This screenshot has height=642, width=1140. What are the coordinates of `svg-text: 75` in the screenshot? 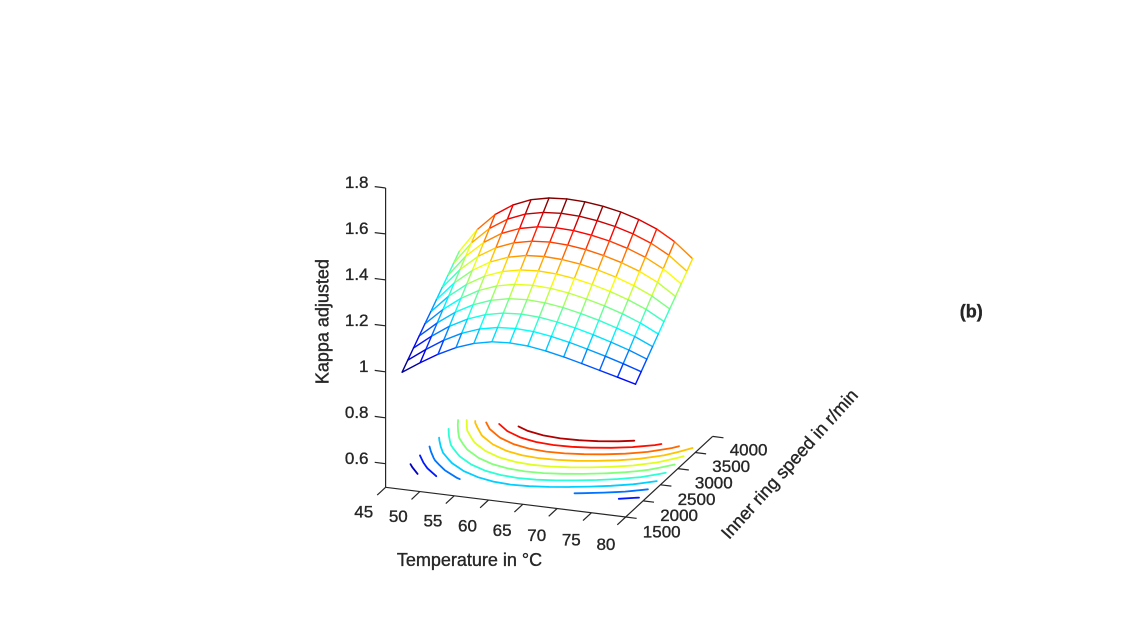 It's located at (571, 540).